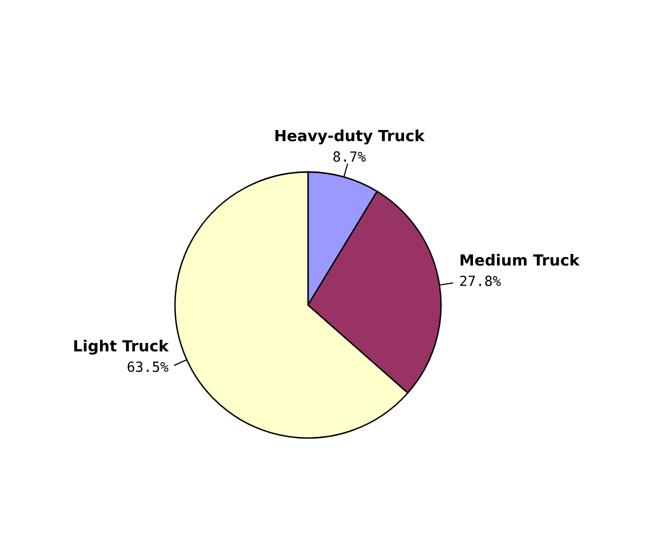 This screenshot has width=656, height=537. I want to click on data-label: 8.7%, so click(349, 156).